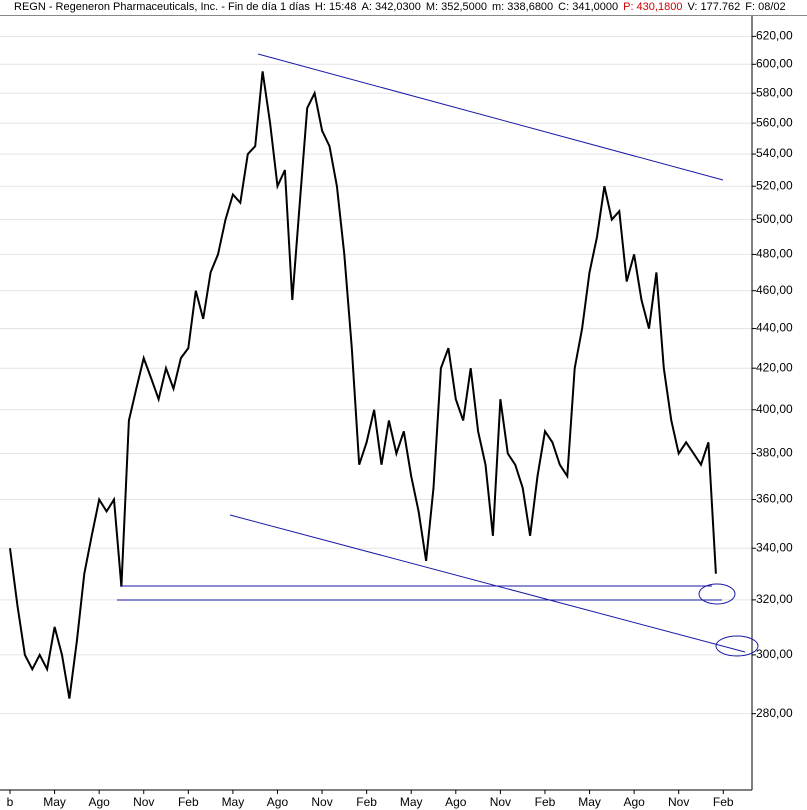  Describe the element at coordinates (774, 185) in the screenshot. I see `y-tick-label: 520,00` at that location.